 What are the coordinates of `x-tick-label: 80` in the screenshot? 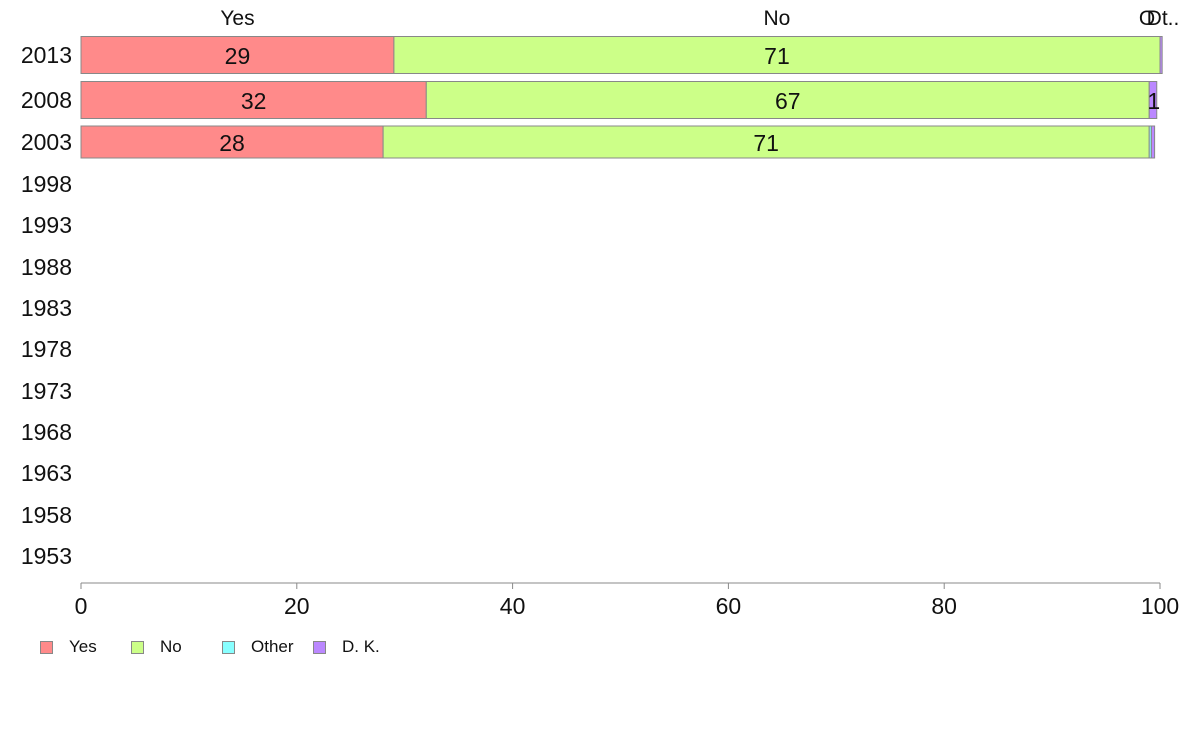 It's located at (944, 606).